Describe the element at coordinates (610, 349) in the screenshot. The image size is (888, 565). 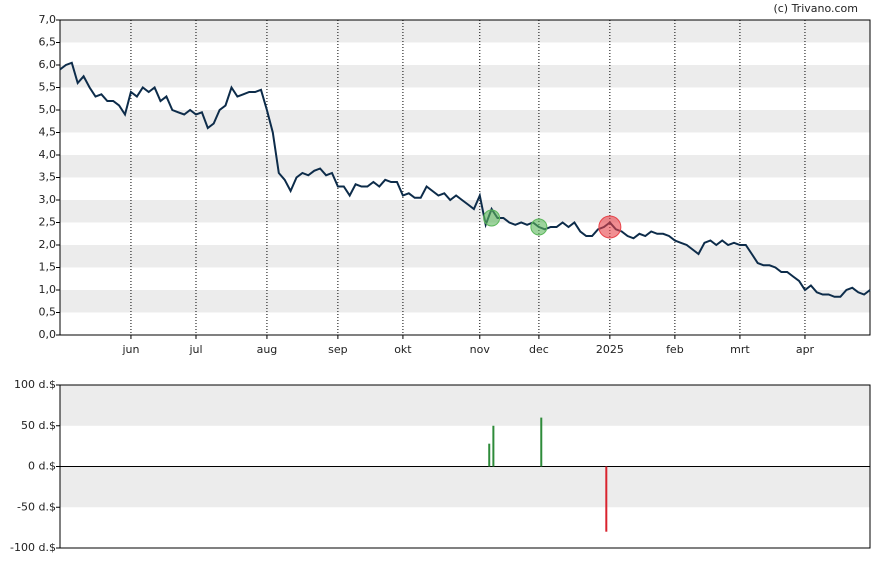
I see `x-tick-label: 2025` at that location.